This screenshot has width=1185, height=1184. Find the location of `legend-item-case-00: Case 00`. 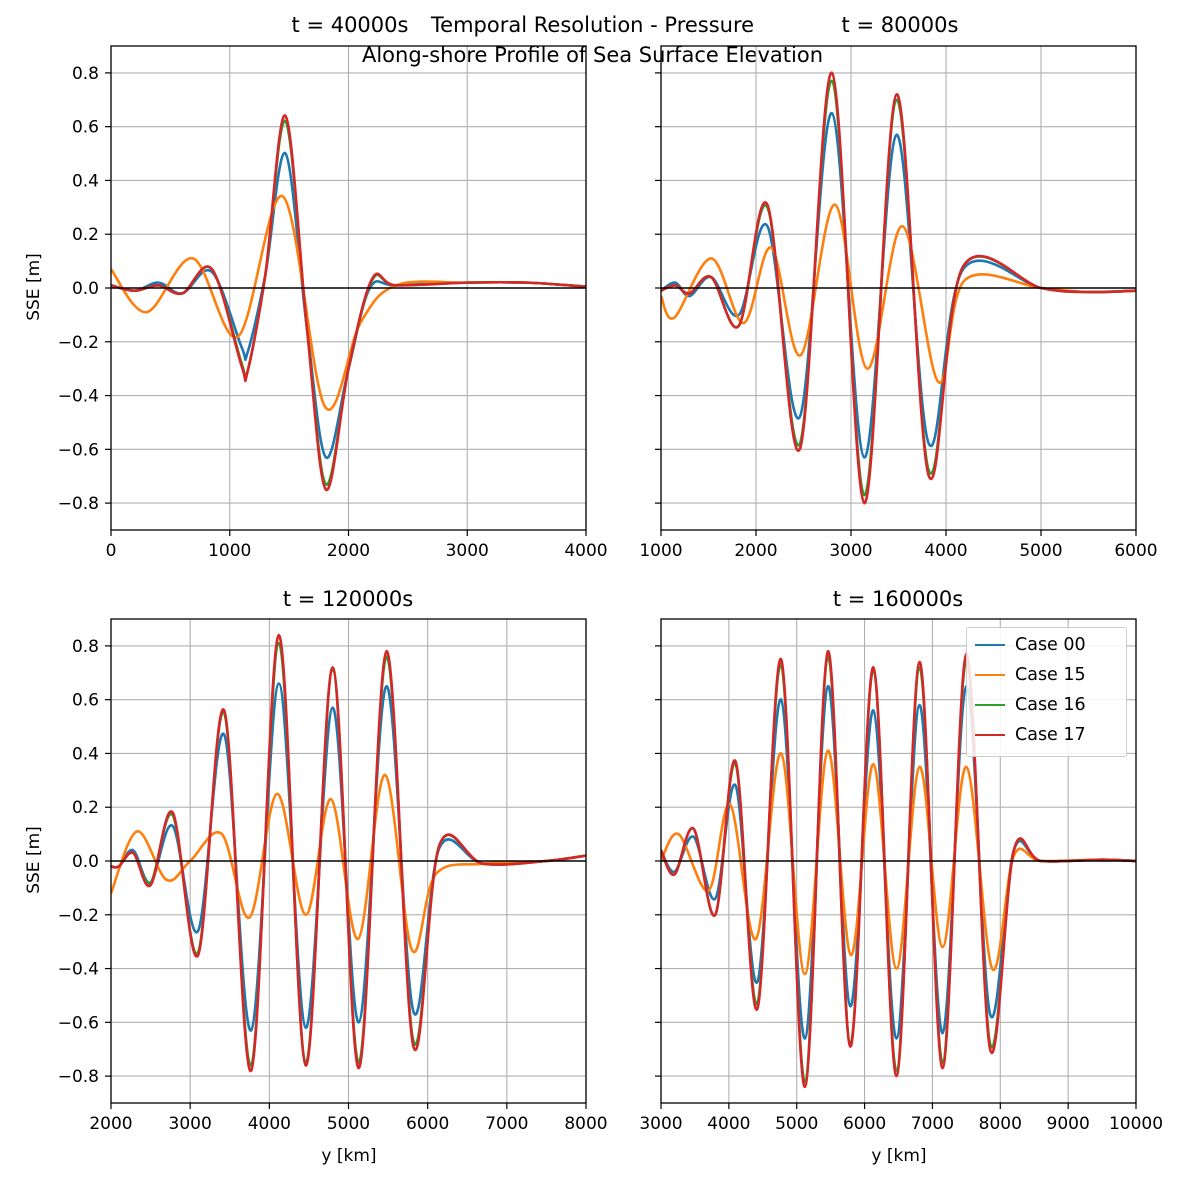

legend-item-case-00: Case 00 is located at coordinates (1030, 645).